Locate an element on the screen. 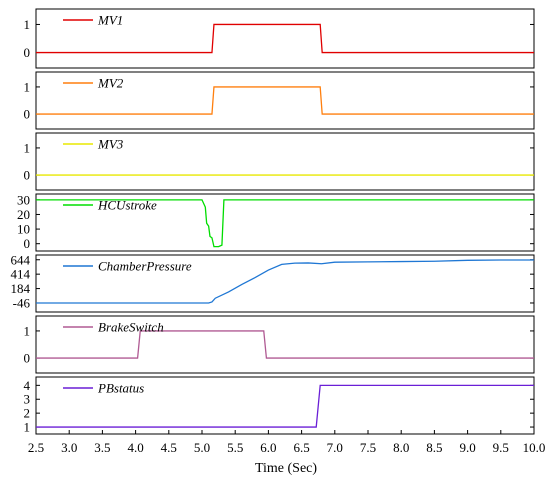  x-tick-label: 3.0 is located at coordinates (69, 447).